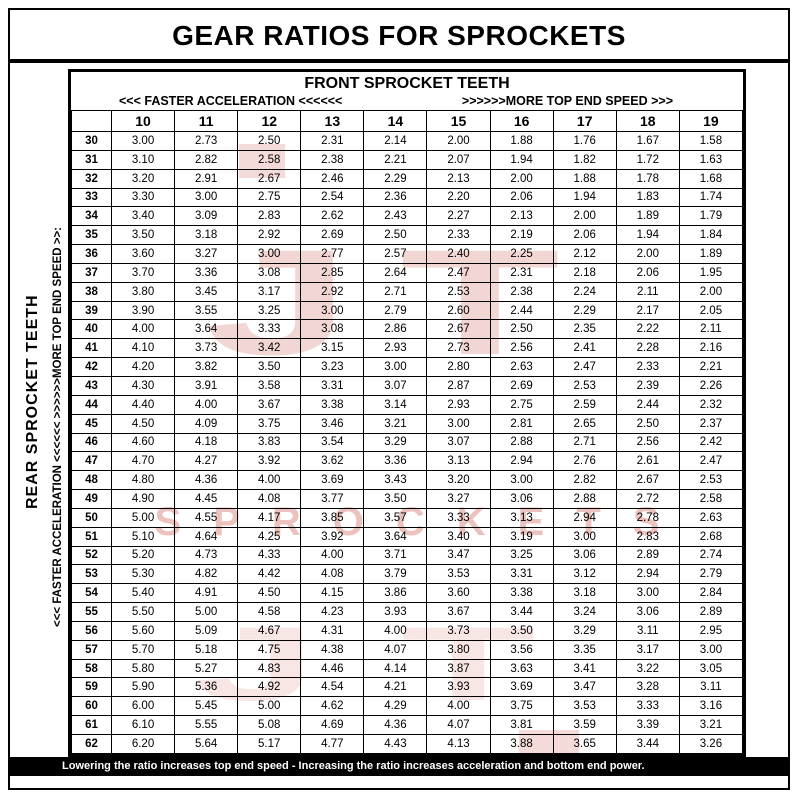 Image resolution: width=800 pixels, height=800 pixels. I want to click on ratio-cell: 2.84, so click(711, 593).